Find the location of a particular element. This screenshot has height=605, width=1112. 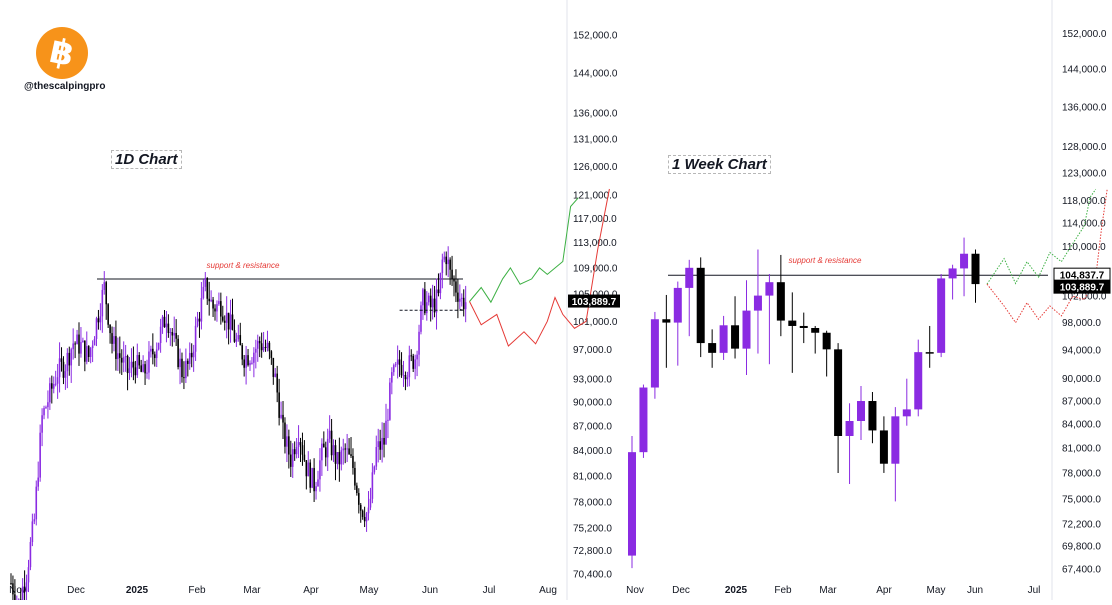

daily-y-tick-label: 121,000.0 is located at coordinates (595, 195).